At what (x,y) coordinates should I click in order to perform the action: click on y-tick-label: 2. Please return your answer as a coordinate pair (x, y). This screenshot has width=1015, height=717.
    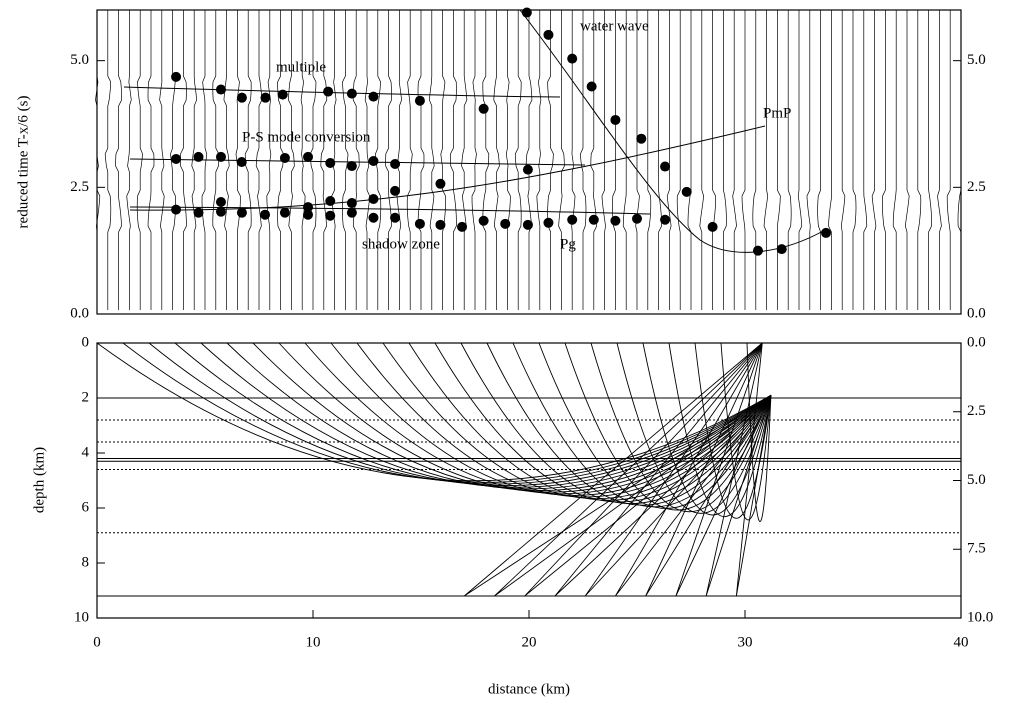
    Looking at the image, I should click on (86, 397).